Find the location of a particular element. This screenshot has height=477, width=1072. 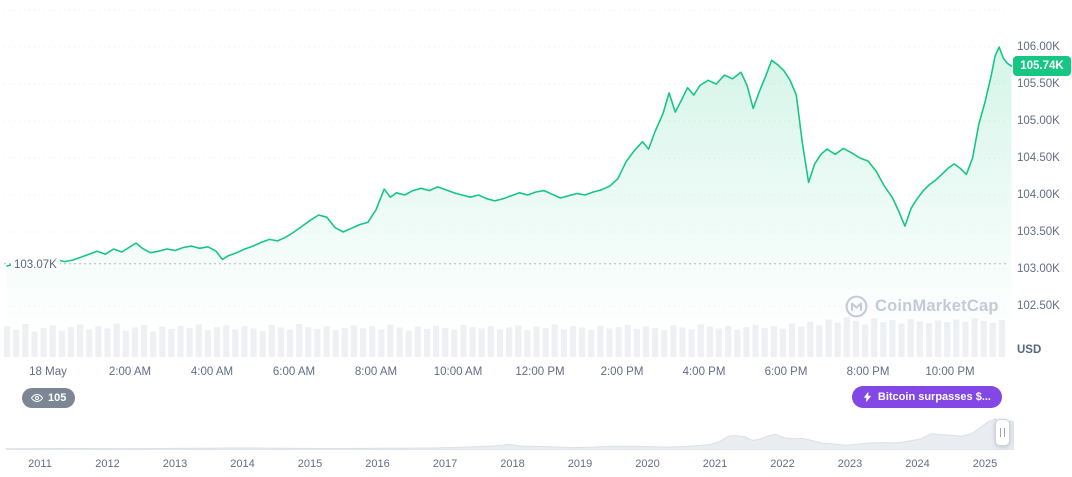

year-label: 2011 is located at coordinates (40, 464).